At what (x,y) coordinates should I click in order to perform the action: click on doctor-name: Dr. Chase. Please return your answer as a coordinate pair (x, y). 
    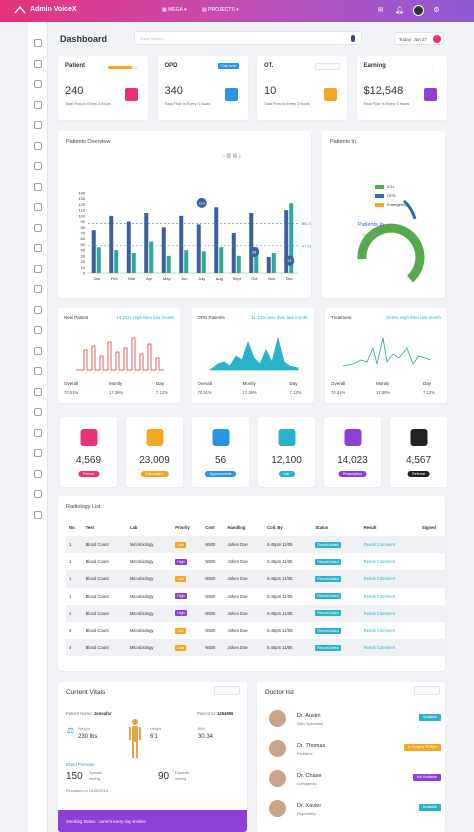
    Looking at the image, I should click on (309, 776).